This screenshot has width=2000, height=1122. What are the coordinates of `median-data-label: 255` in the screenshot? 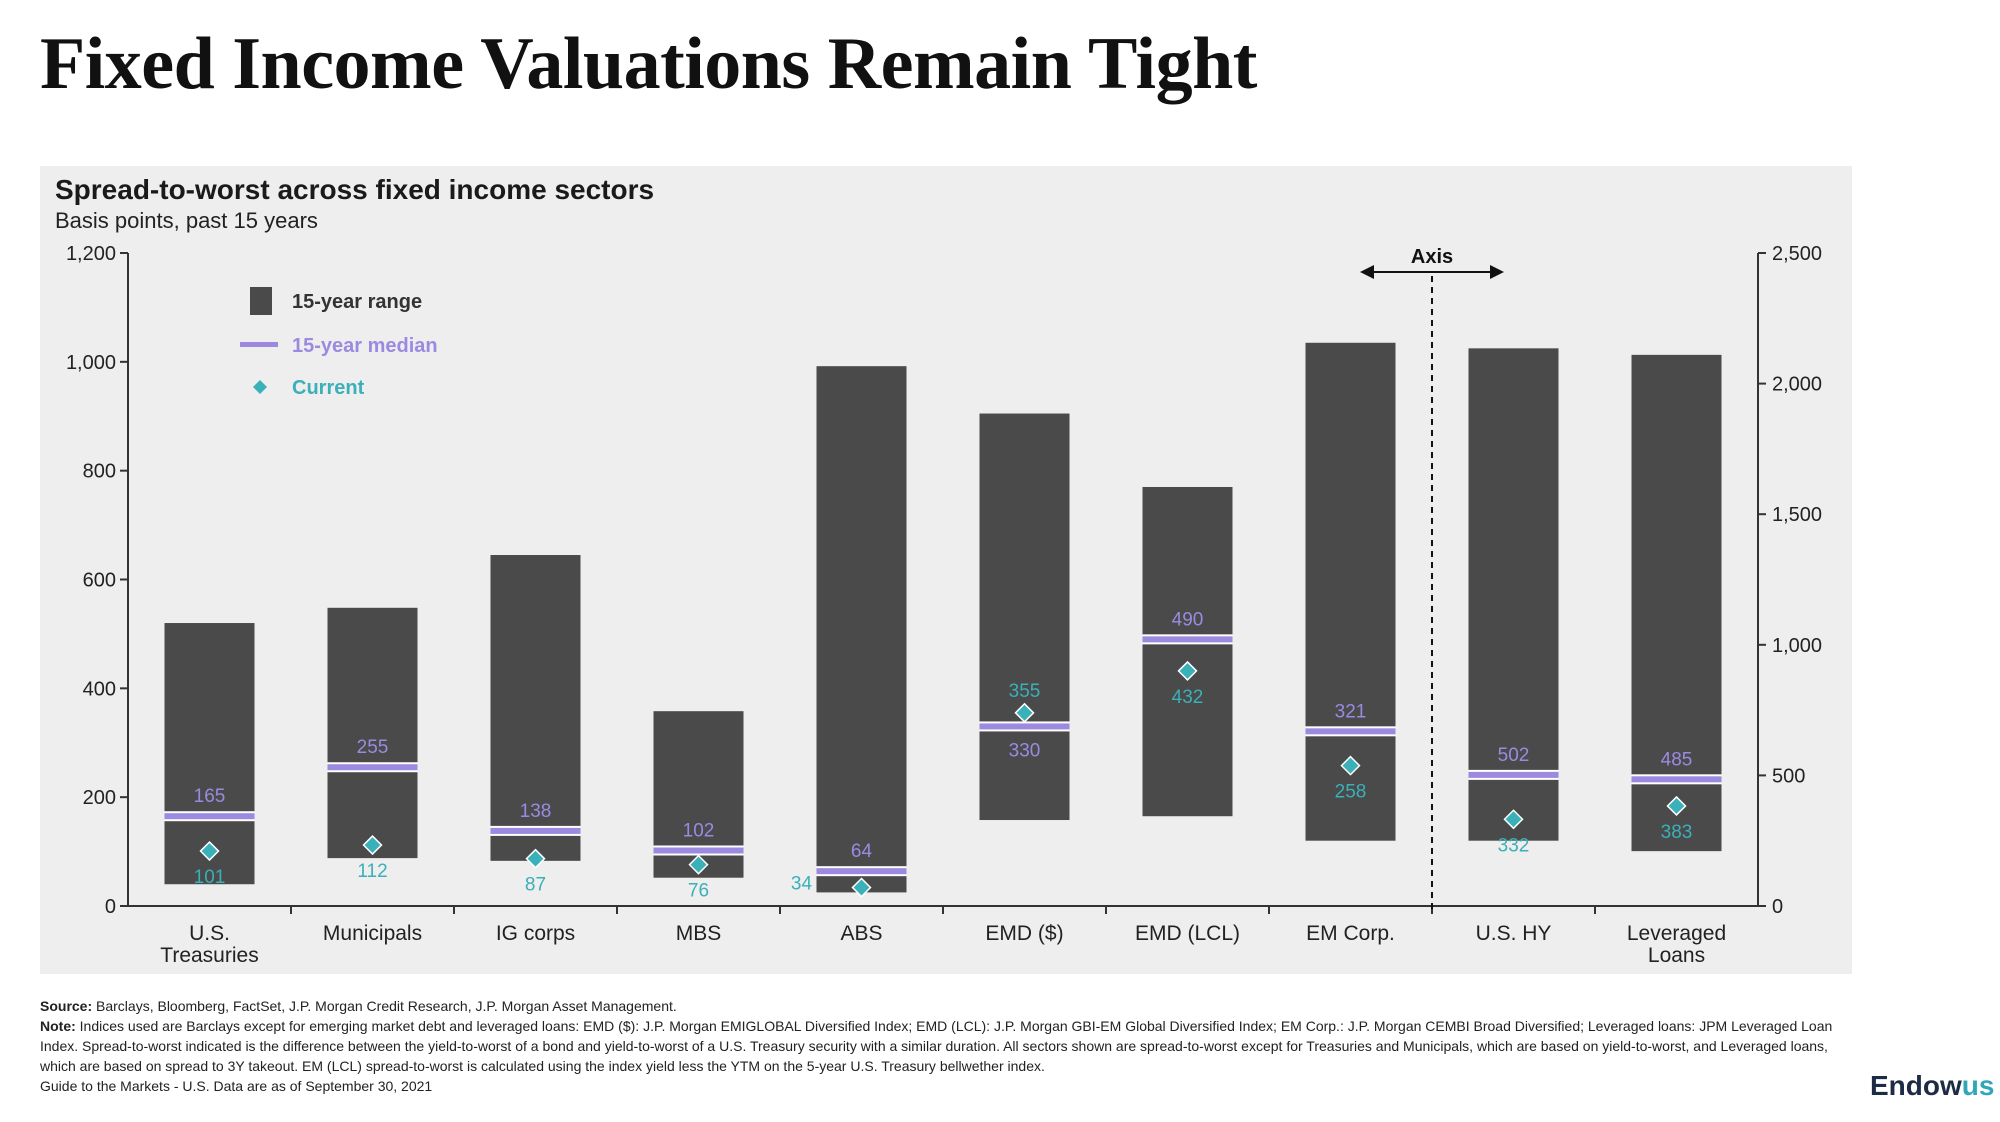 It's located at (373, 747).